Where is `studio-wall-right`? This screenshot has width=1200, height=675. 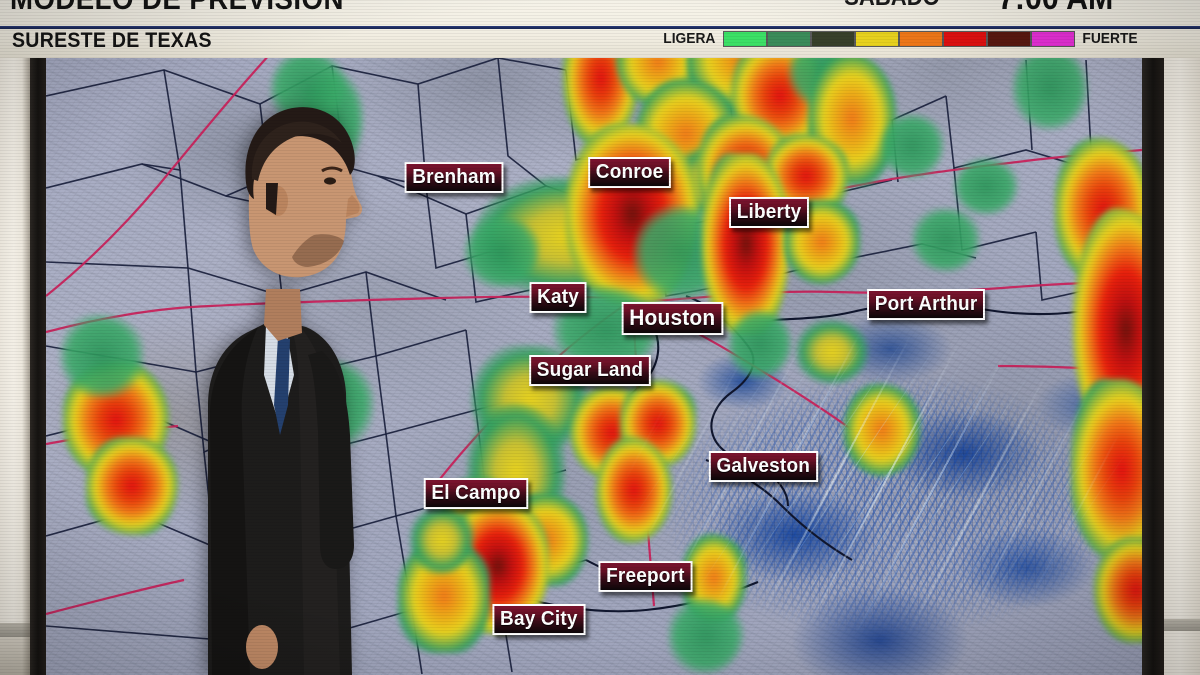 studio-wall-right is located at coordinates (1182, 337).